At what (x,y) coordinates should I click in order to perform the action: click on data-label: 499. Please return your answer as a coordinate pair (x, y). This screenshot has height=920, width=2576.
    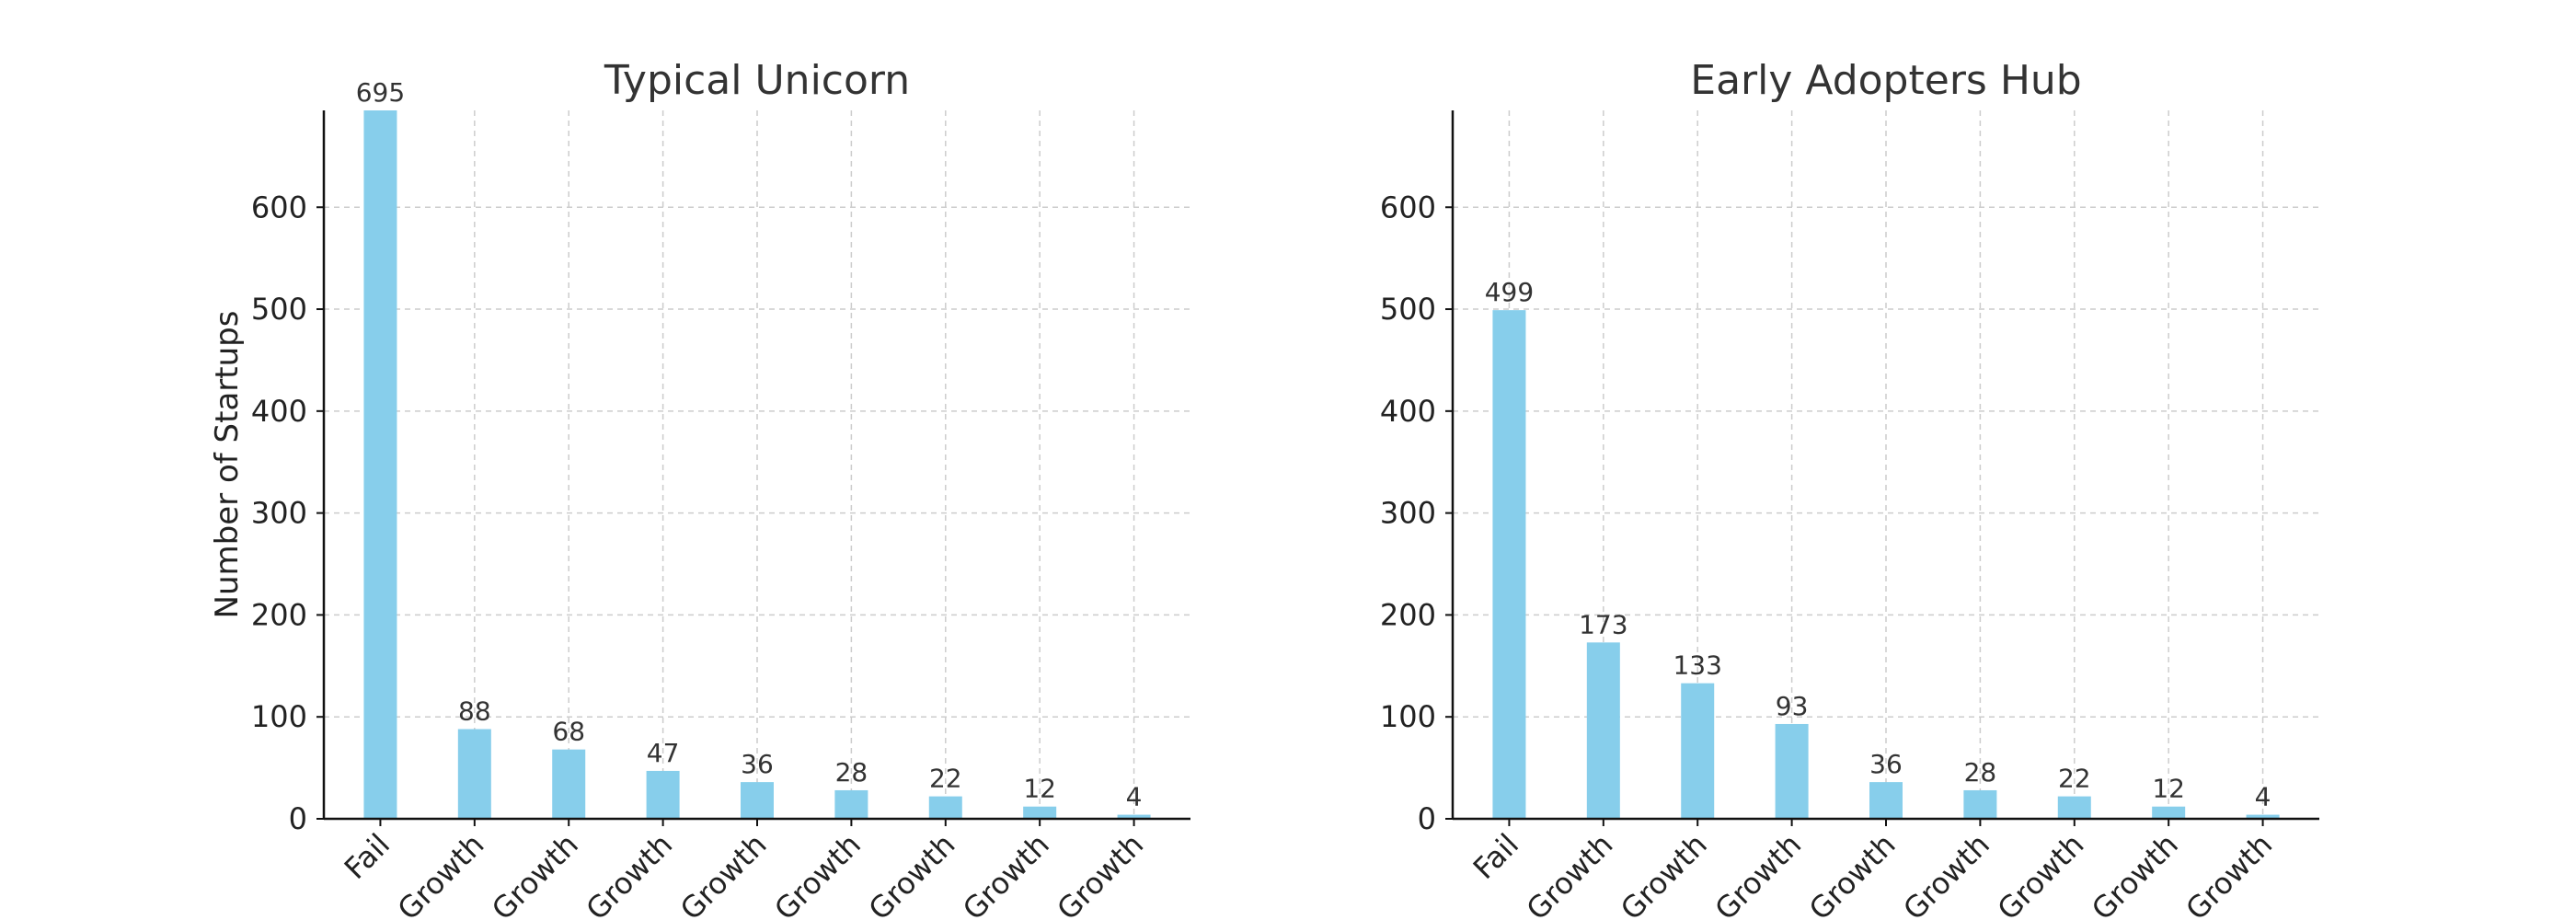
    Looking at the image, I should click on (1509, 292).